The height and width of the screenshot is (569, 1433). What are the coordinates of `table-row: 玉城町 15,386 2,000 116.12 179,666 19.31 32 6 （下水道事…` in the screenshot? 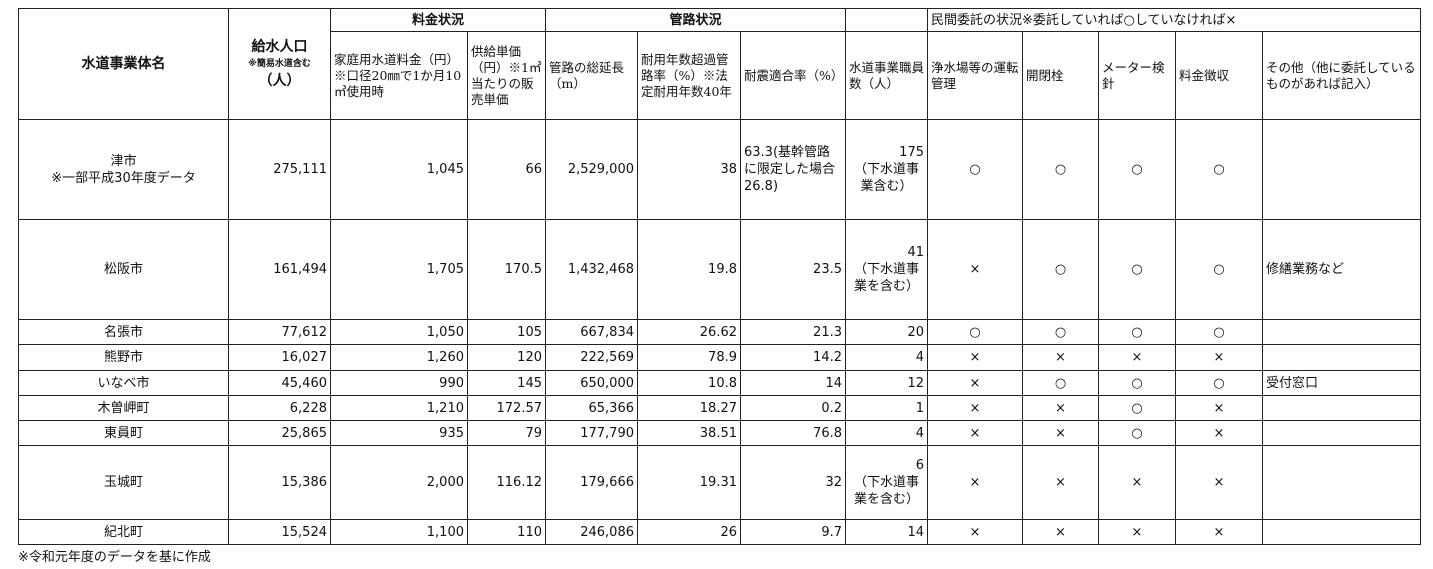 It's located at (719, 482).